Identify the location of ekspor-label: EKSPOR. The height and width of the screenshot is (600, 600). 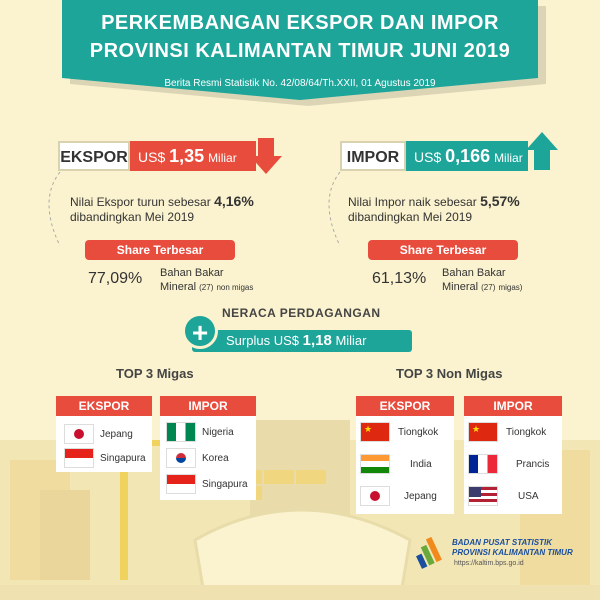
(94, 156).